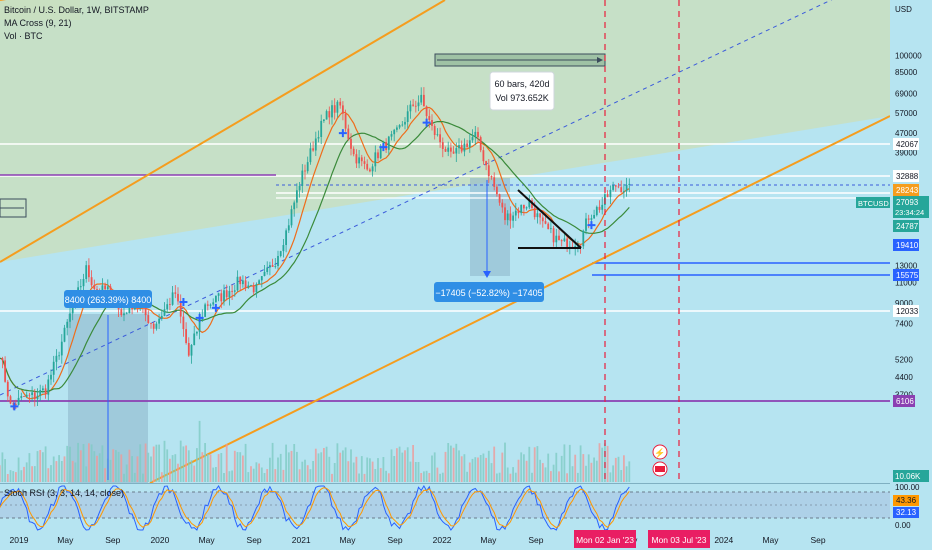 Image resolution: width=932 pixels, height=550 pixels. What do you see at coordinates (906, 245) in the screenshot?
I see `price-tag-19410: 19410` at bounding box center [906, 245].